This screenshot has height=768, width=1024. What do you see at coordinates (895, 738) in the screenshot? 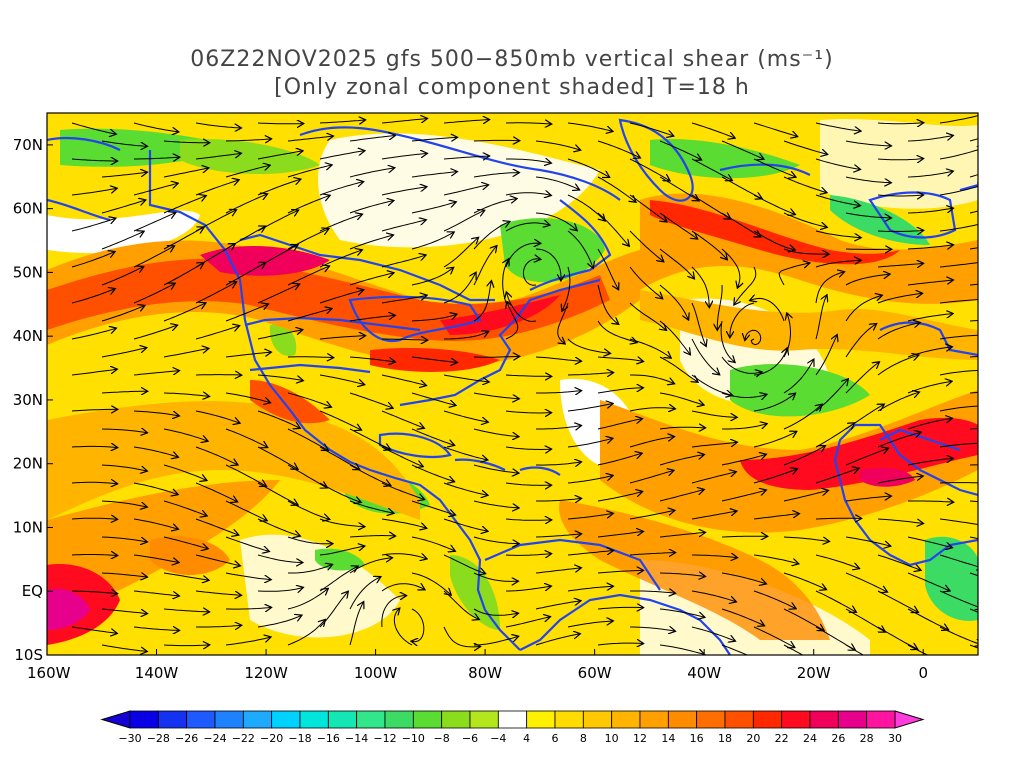
I see `colorbar-label: 30` at bounding box center [895, 738].